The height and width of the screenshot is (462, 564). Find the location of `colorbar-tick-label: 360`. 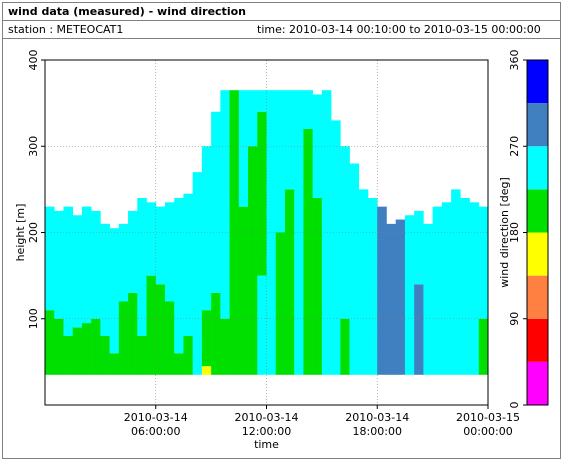

colorbar-tick-label: 360 is located at coordinates (514, 60).